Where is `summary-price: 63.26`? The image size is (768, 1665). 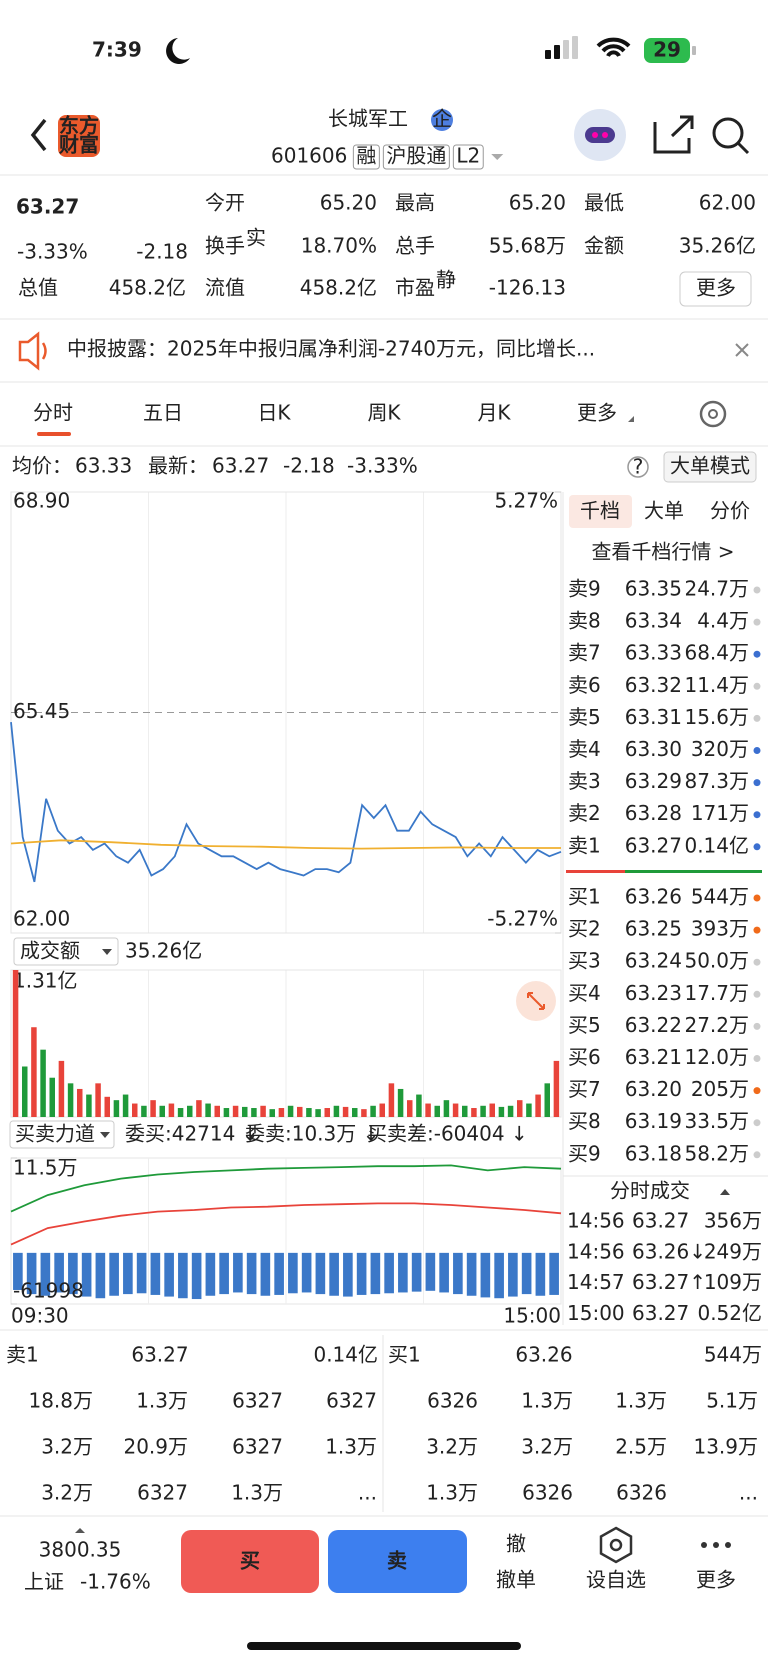
summary-price: 63.26 is located at coordinates (543, 1355).